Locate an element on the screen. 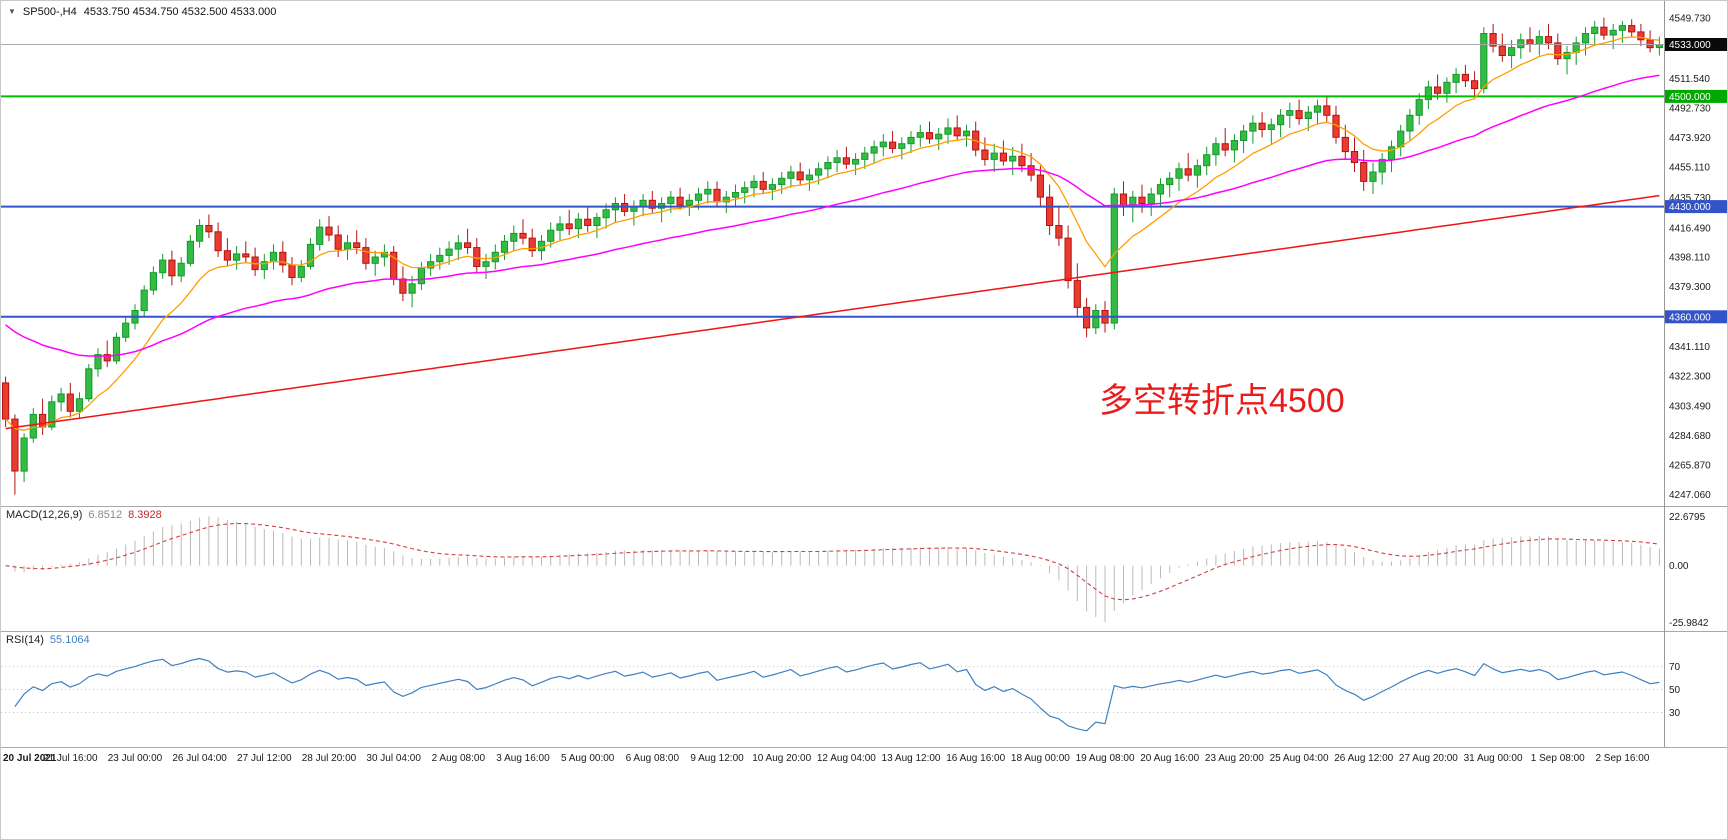 The image size is (1728, 840). svg-text: 4416.490 is located at coordinates (1690, 228).